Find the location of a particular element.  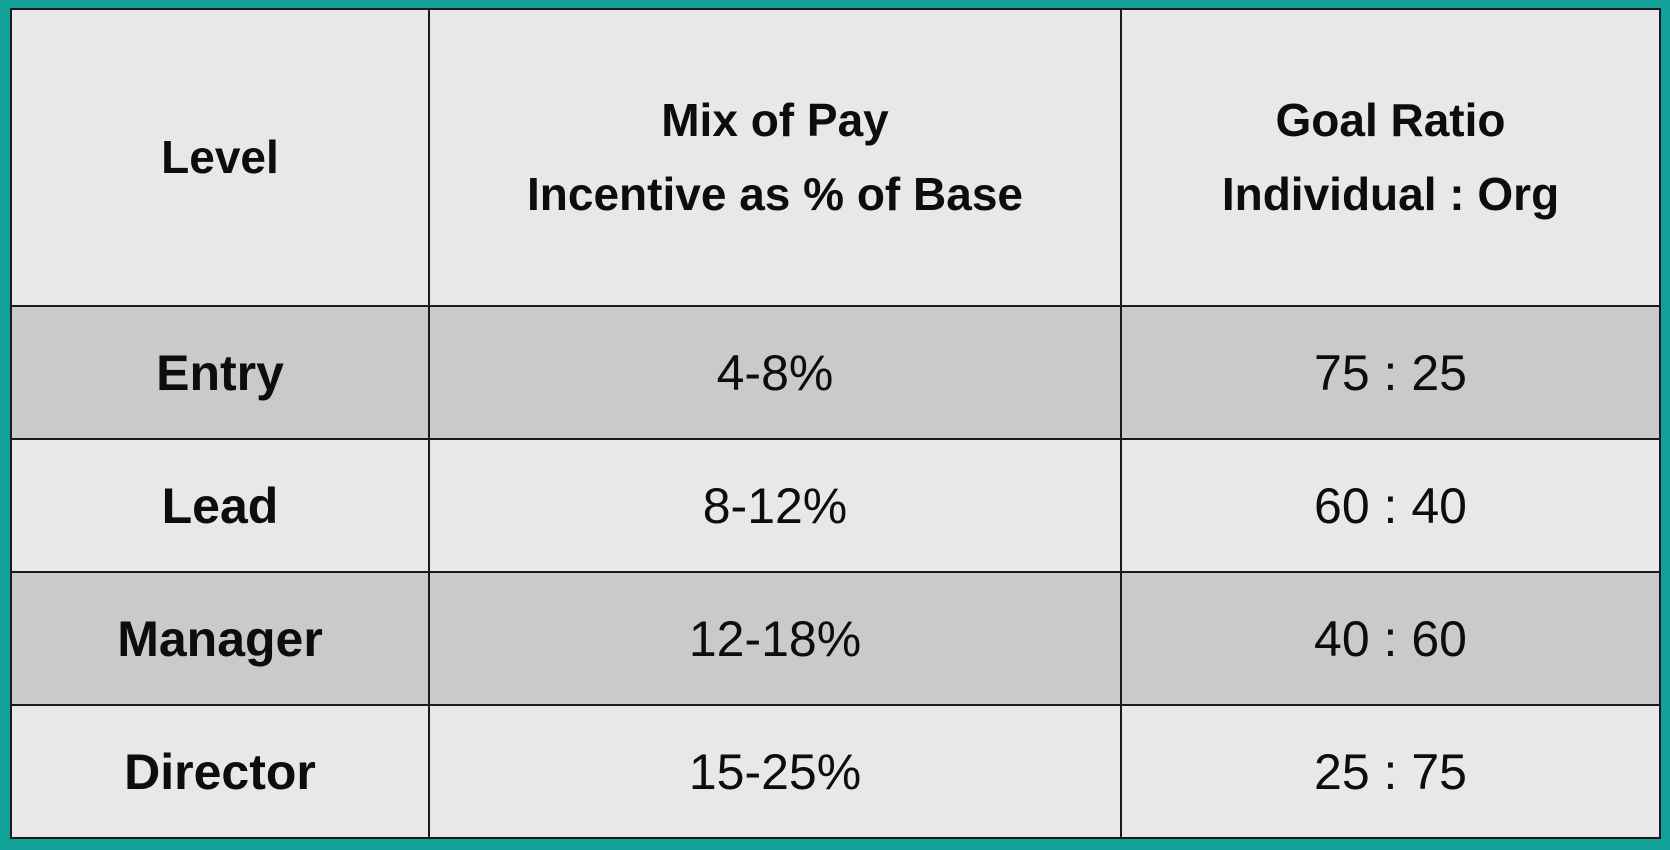

header-line: Individual : Org is located at coordinates (1390, 193).